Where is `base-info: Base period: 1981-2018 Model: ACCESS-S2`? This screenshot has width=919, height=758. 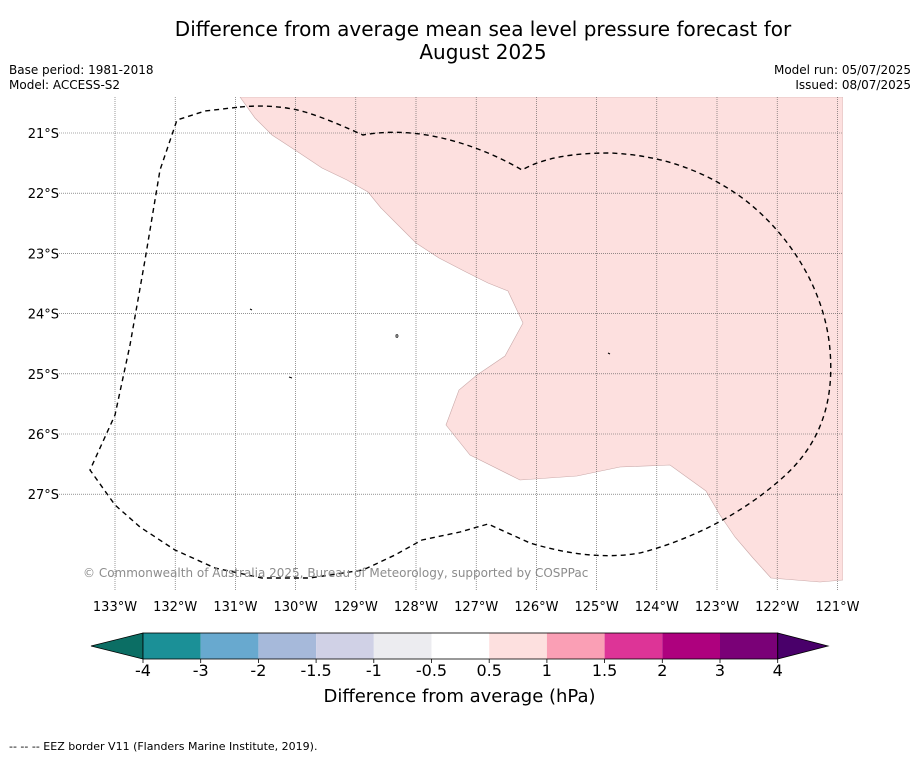
base-info: Base period: 1981-2018 Model: ACCESS-S2 is located at coordinates (81, 78).